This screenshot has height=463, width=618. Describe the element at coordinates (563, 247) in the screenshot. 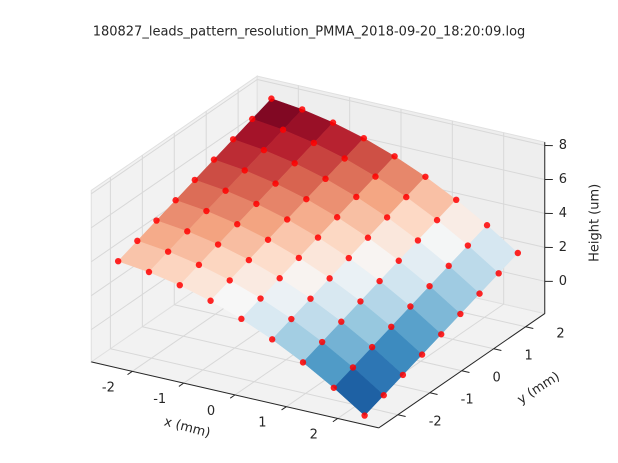

I see `z-tick-label: 2` at that location.